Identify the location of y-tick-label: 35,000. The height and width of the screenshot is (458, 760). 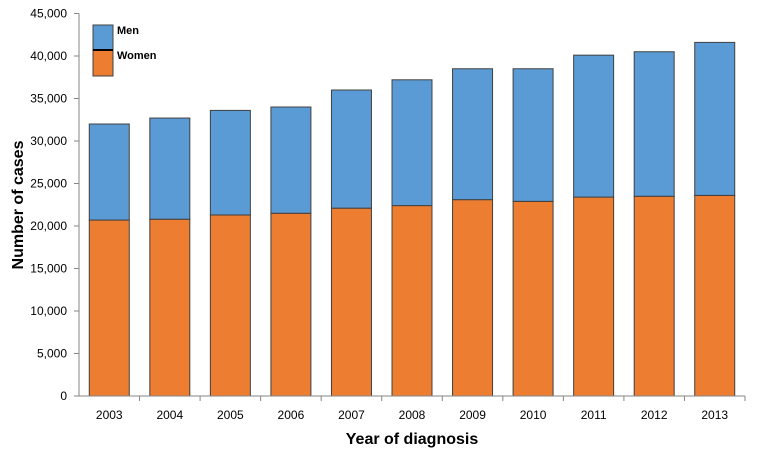
(48, 99).